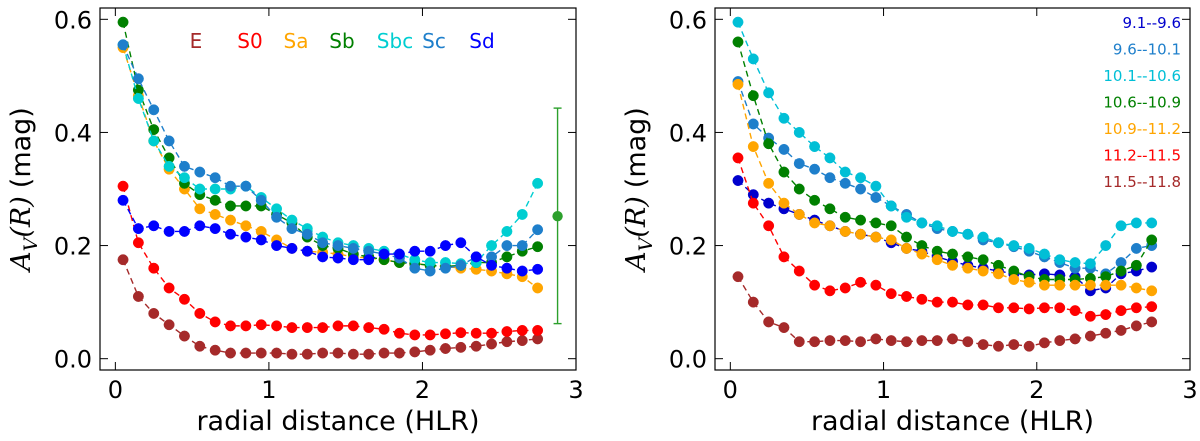  Describe the element at coordinates (434, 41) in the screenshot. I see `legend-entry: Sc` at that location.